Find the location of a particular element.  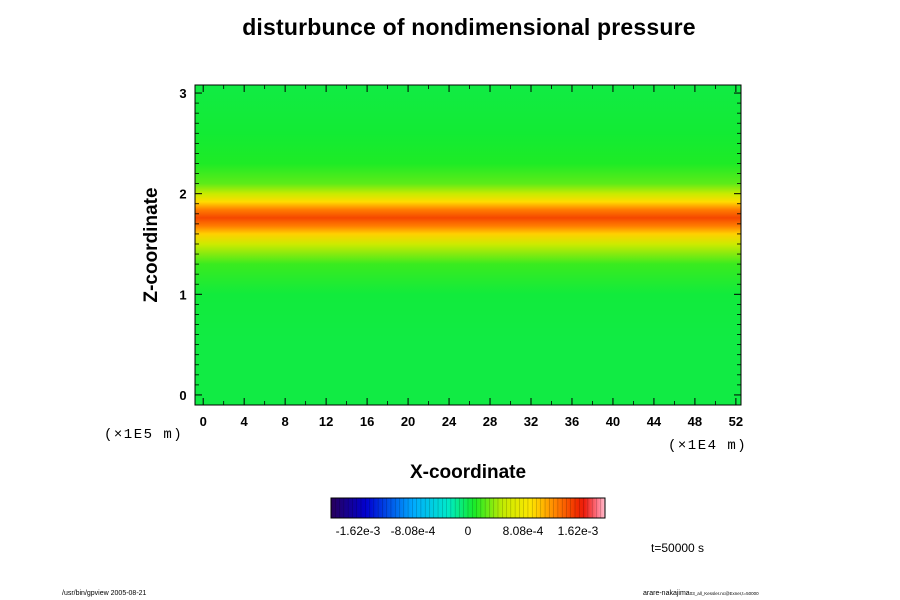

colorbar-tick-label: -1.62e-3 is located at coordinates (358, 531).